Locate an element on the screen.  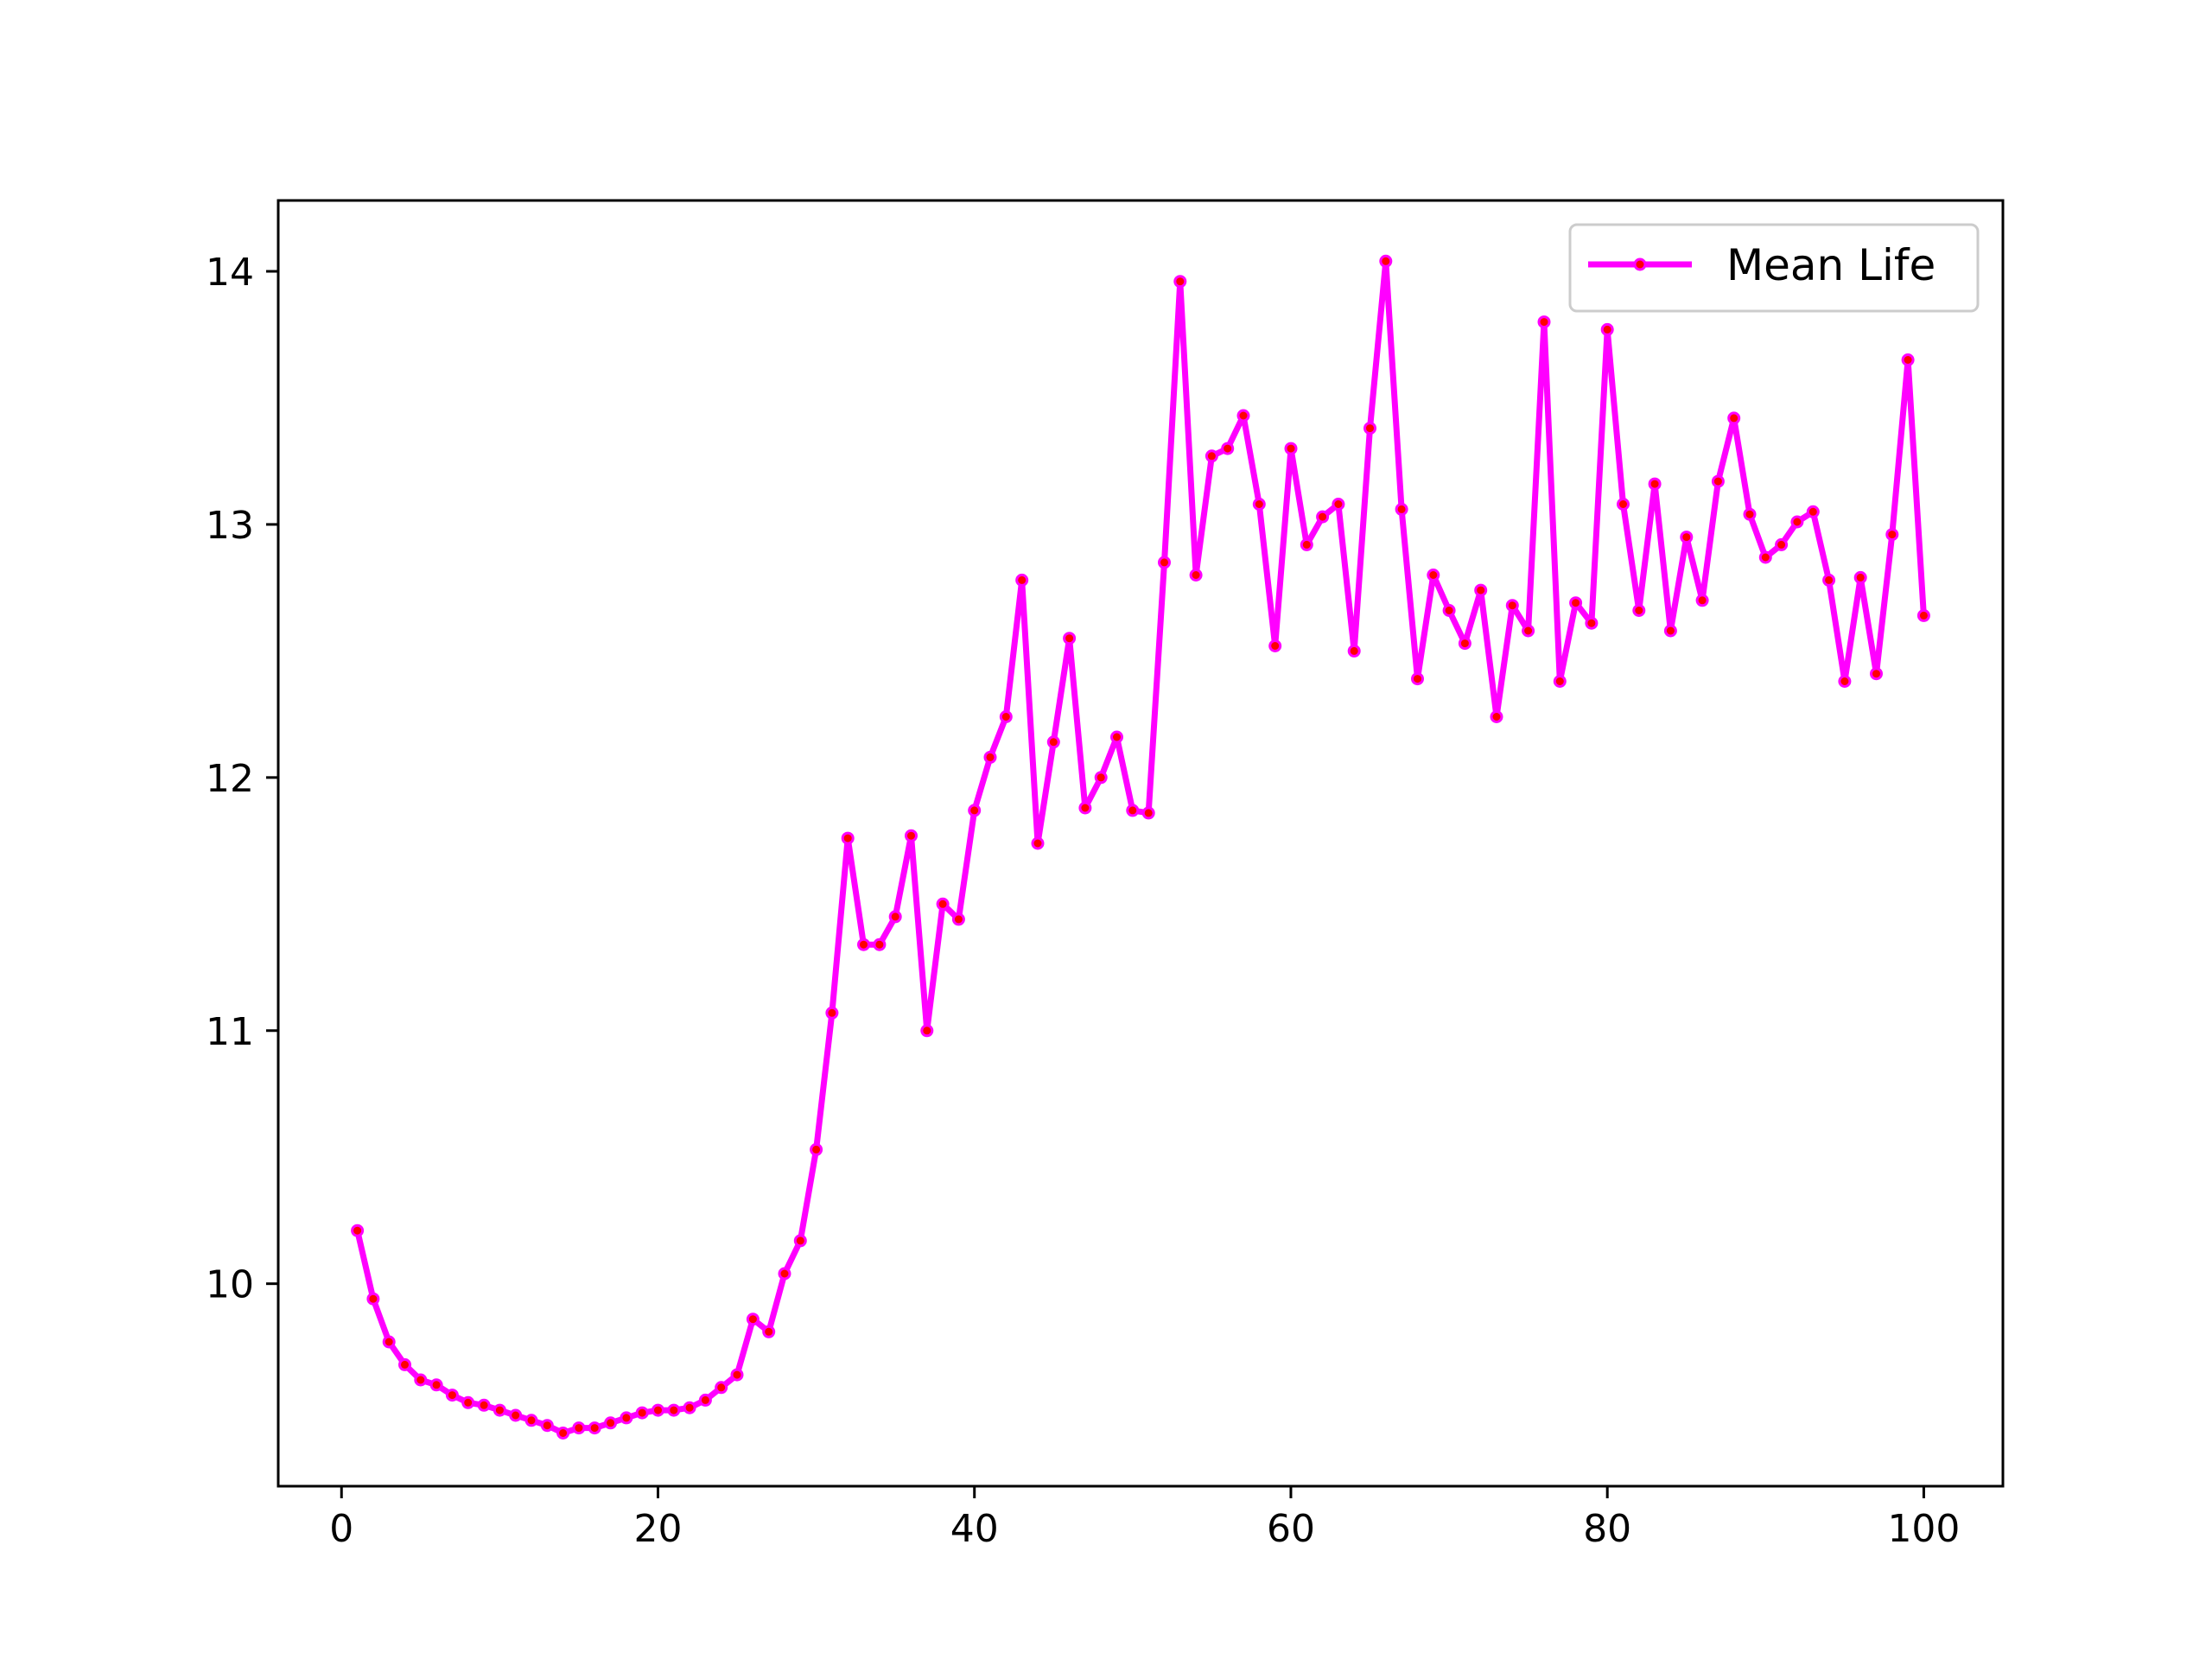
x-tick-label: 80 is located at coordinates (1607, 1529).